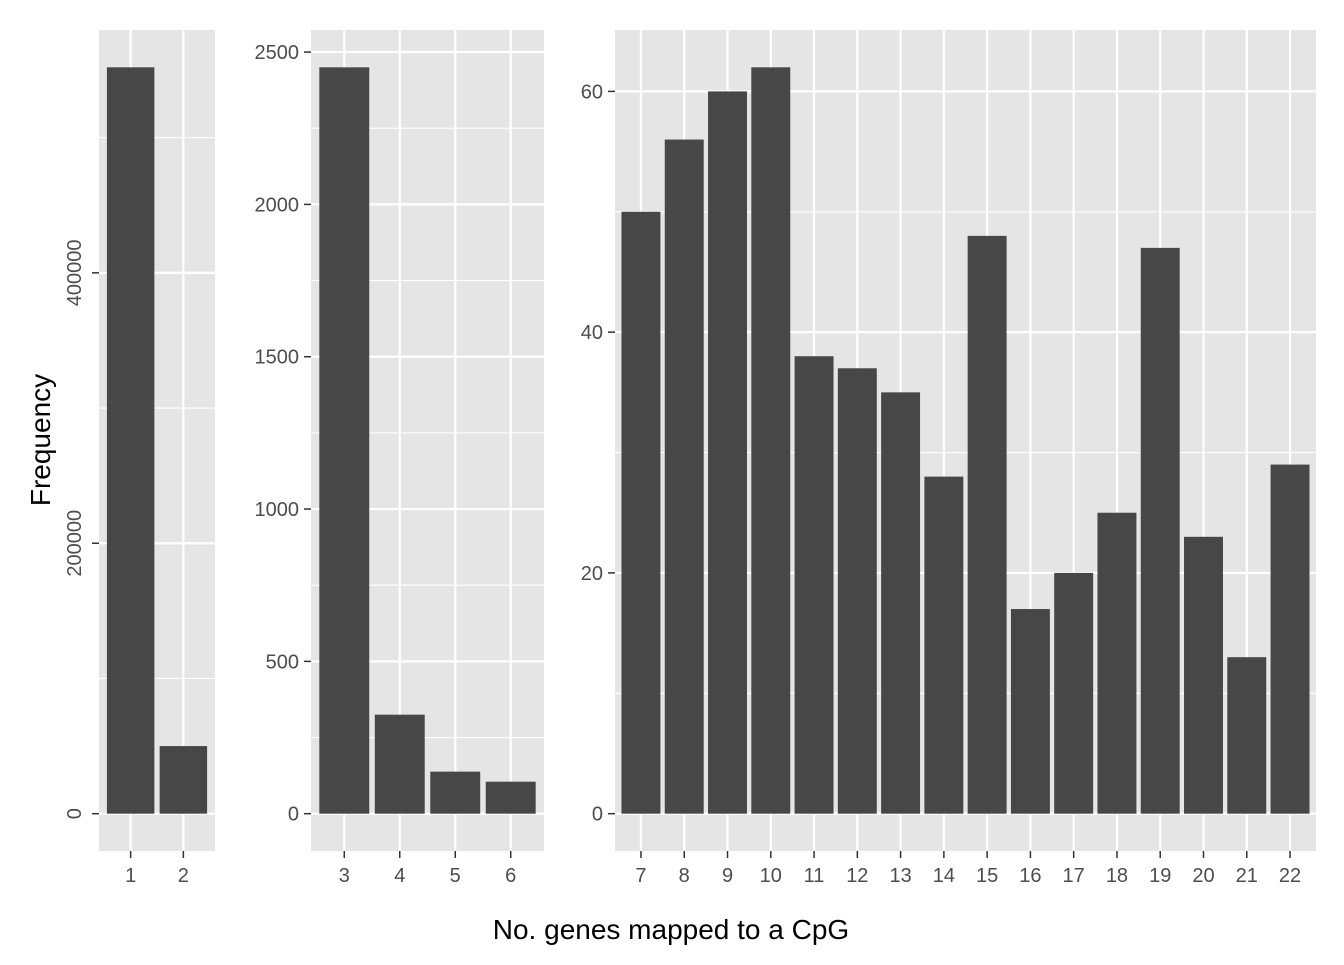 The height and width of the screenshot is (965, 1344). Describe the element at coordinates (510, 876) in the screenshot. I see `x-tick-label: 6` at that location.